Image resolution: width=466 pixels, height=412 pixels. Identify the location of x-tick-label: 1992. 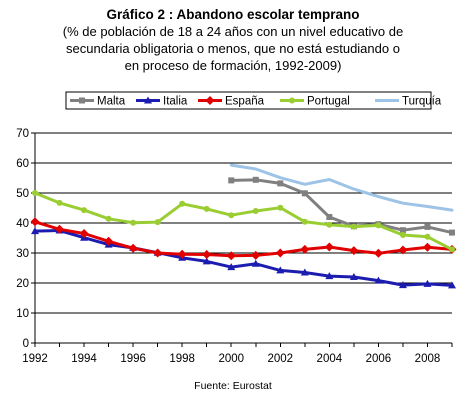
(35, 359).